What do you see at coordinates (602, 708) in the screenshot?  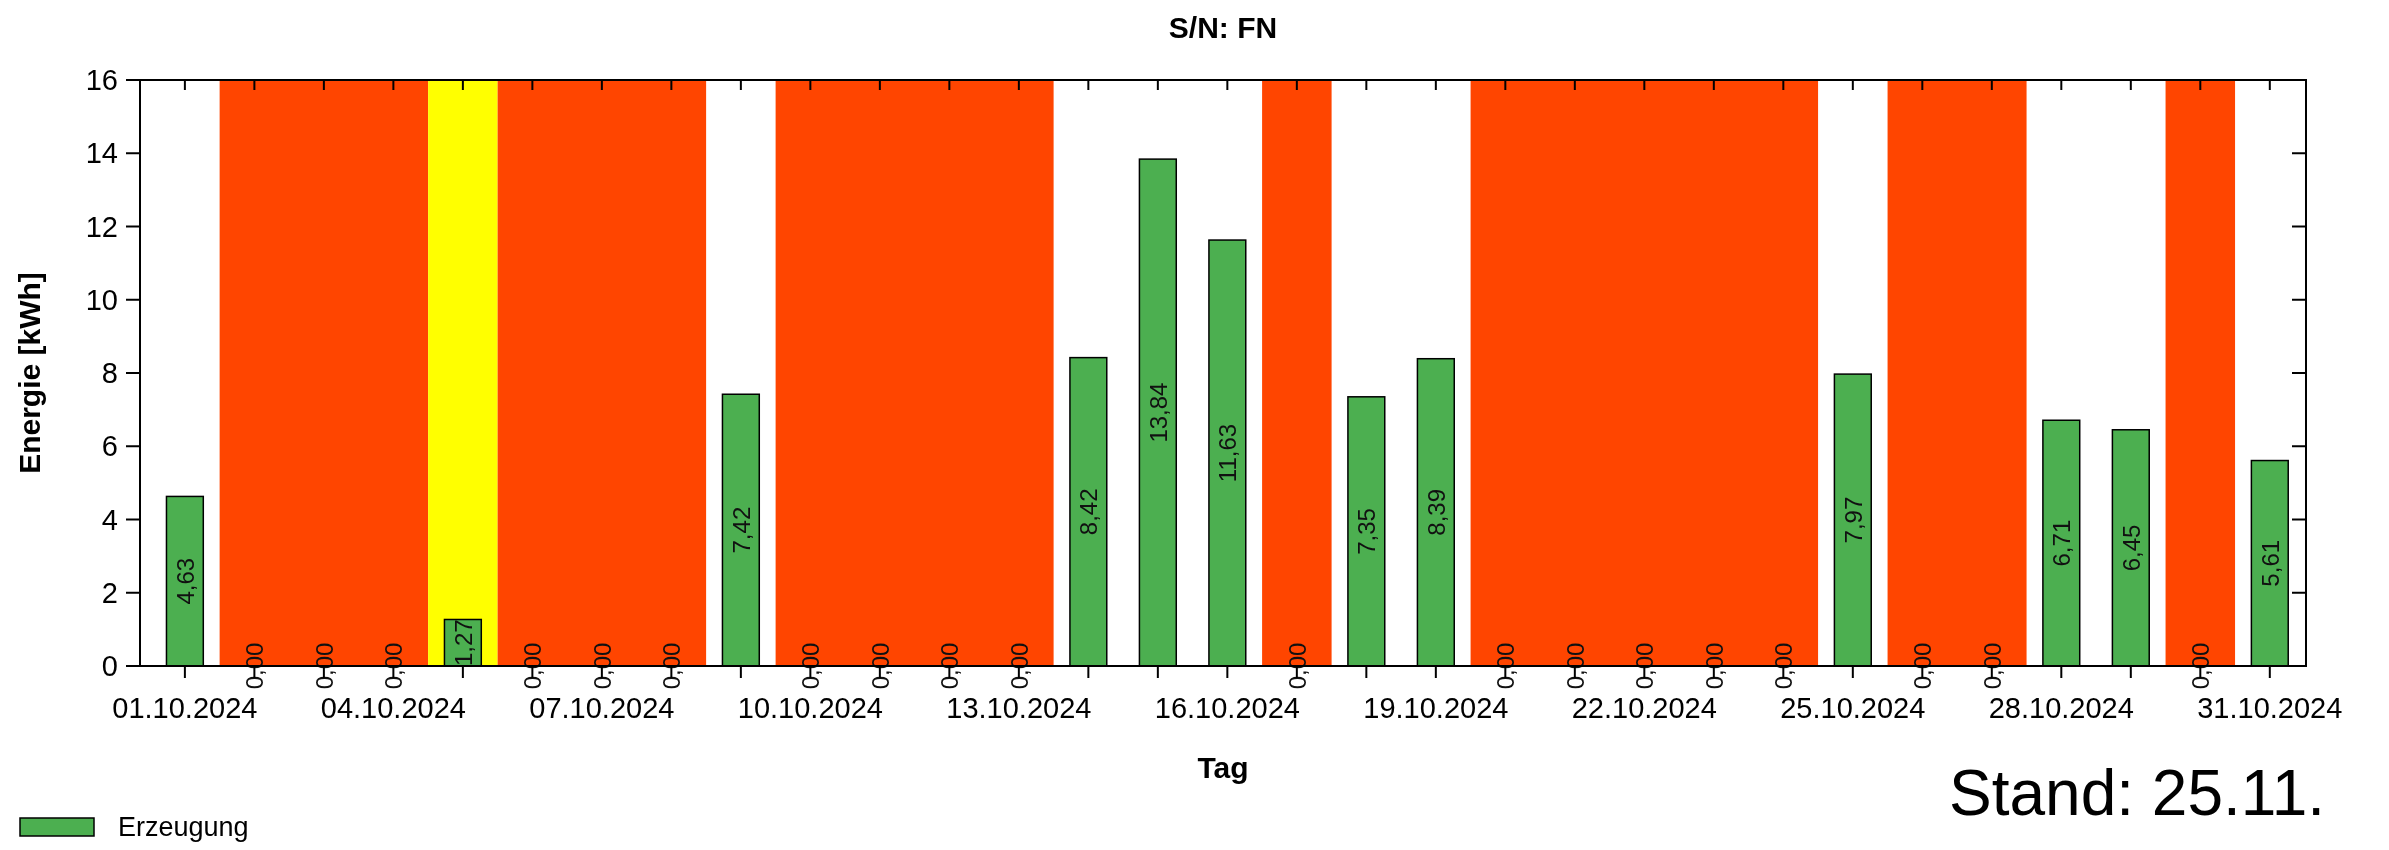 I see `x-tick-label: 07.10.2024` at bounding box center [602, 708].